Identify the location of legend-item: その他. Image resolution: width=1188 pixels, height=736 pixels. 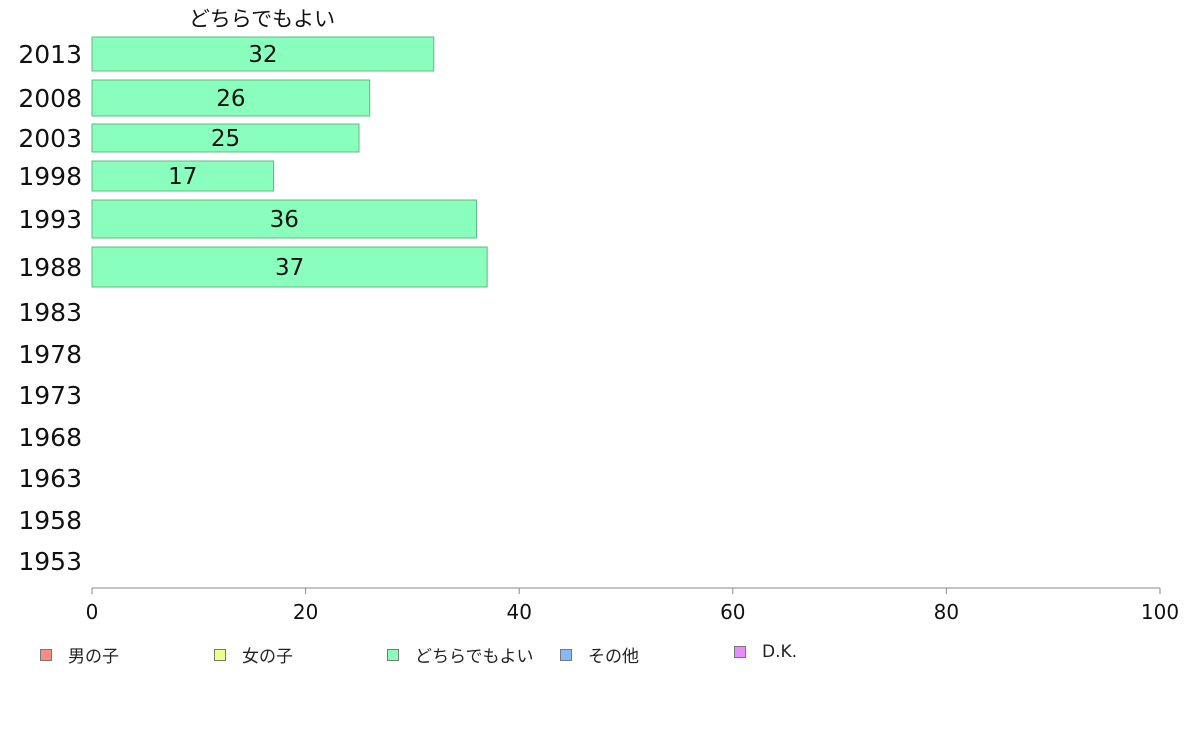
(599, 654).